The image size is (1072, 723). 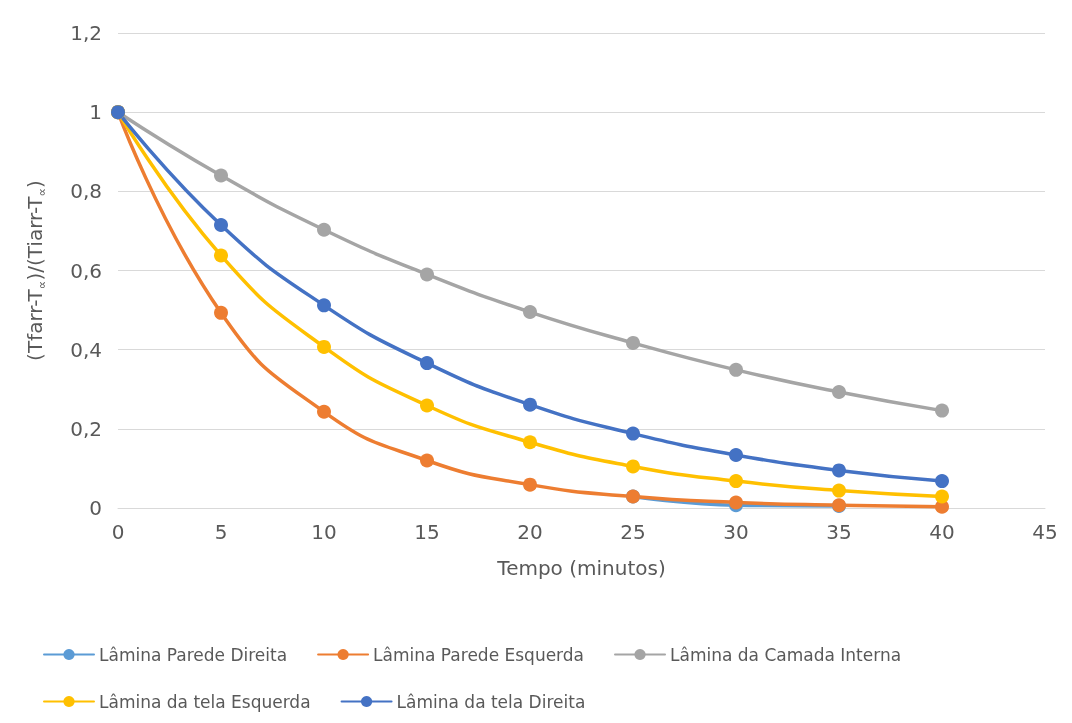 What do you see at coordinates (736, 532) in the screenshot?
I see `x-tick-label: 30` at bounding box center [736, 532].